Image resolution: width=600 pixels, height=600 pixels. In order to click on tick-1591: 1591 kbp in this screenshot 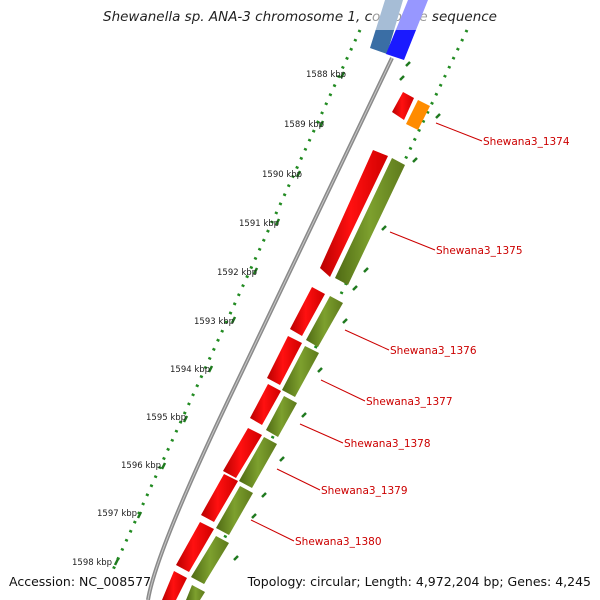, I will do `click(260, 223)`.